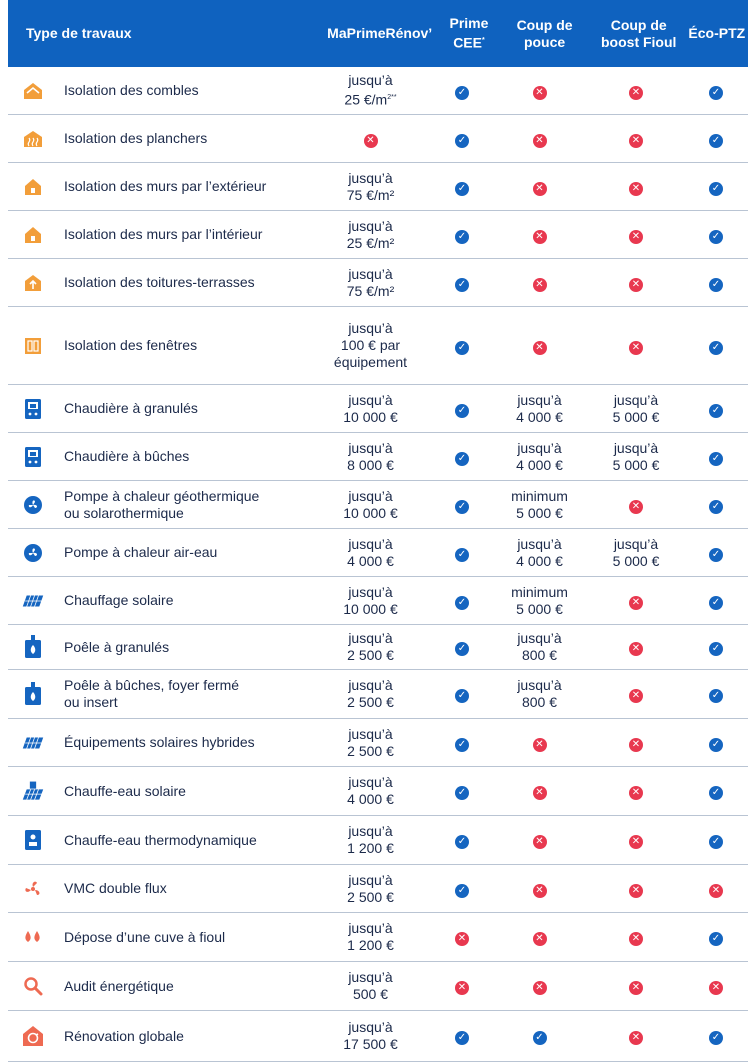  What do you see at coordinates (716, 890) in the screenshot?
I see `cross-icon-eco: ✕` at bounding box center [716, 890].